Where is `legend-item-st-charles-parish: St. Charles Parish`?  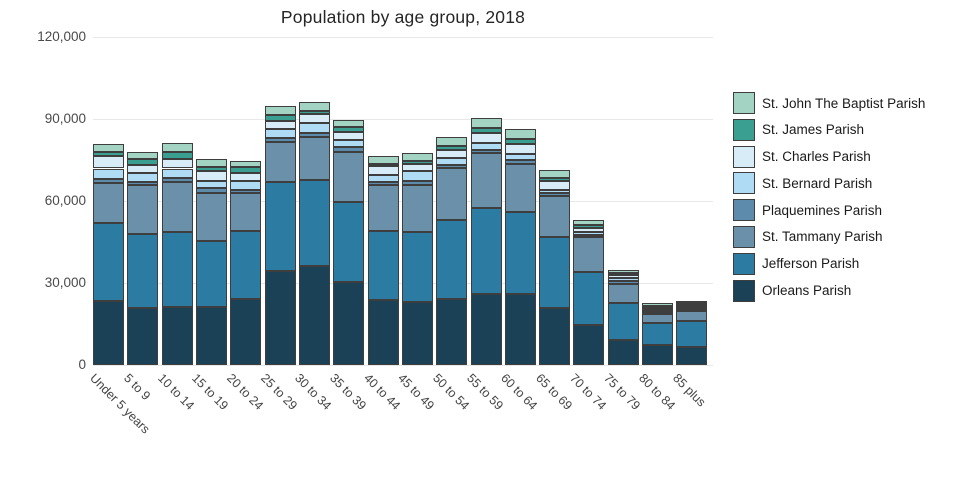
legend-item-st-charles-parish: St. Charles Parish is located at coordinates (829, 156).